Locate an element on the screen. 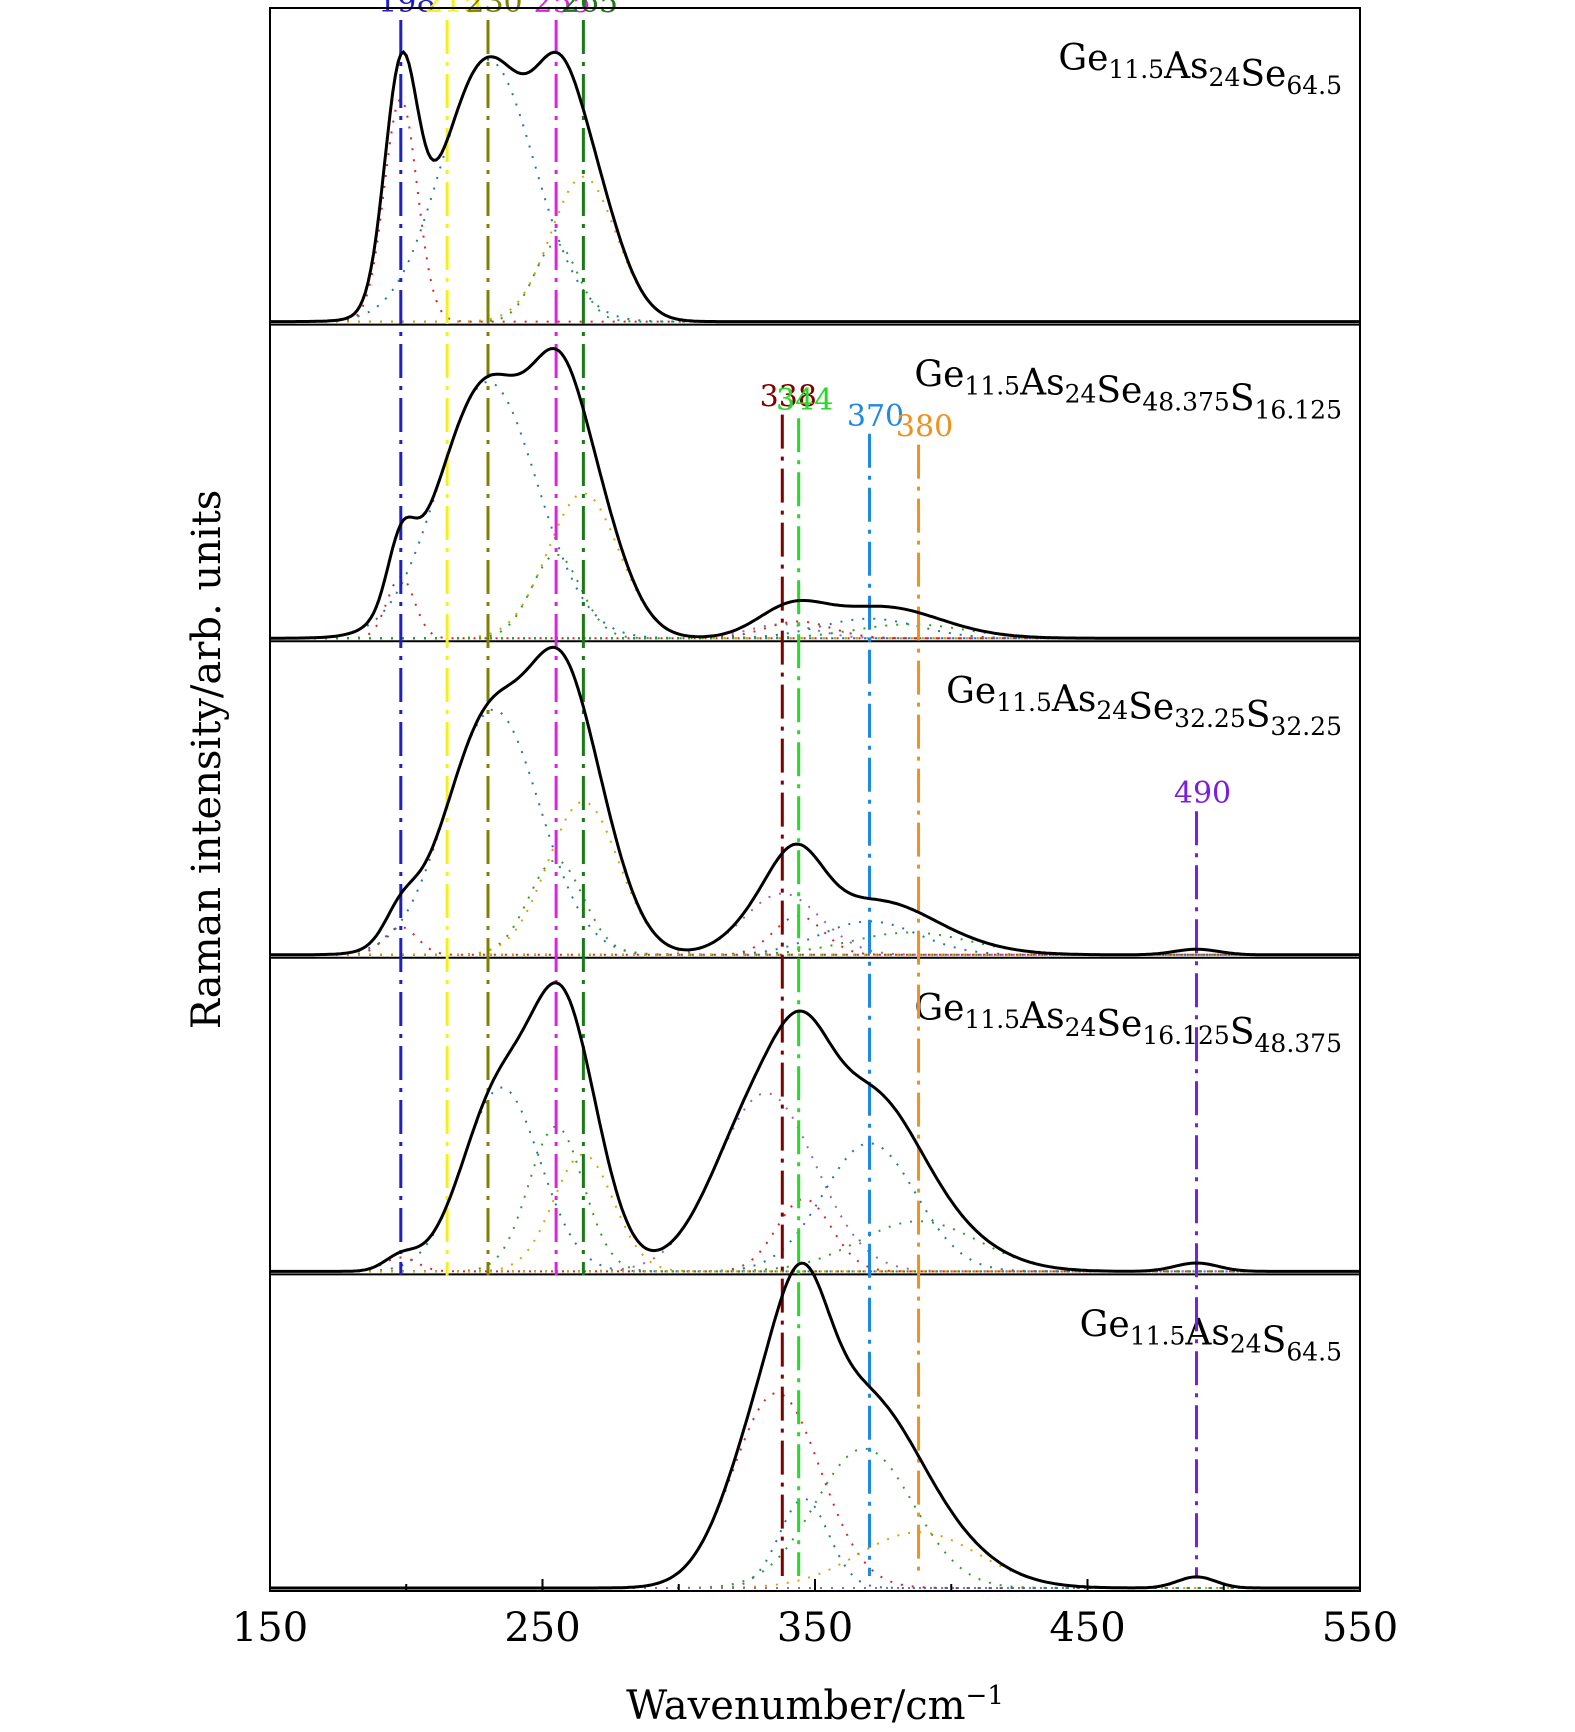 The width and height of the screenshot is (1575, 1732). x-tick-label: 450 is located at coordinates (1087, 1628).